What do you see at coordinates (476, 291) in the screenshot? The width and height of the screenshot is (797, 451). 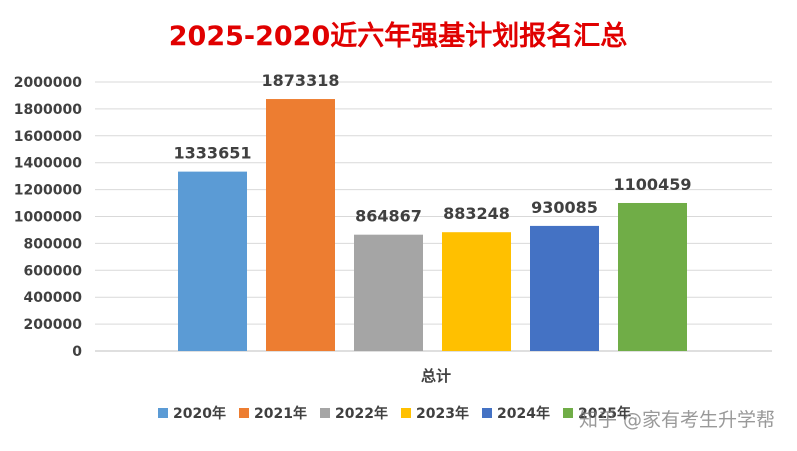 I see `bar-2023年` at bounding box center [476, 291].